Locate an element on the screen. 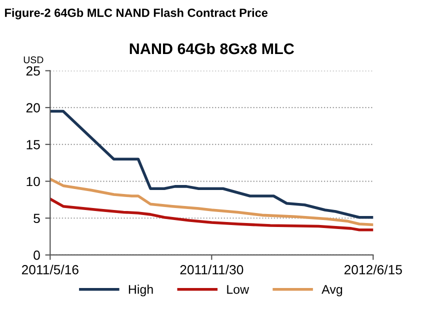 This screenshot has height=332, width=425. y-tick-label: 5 is located at coordinates (37, 219).